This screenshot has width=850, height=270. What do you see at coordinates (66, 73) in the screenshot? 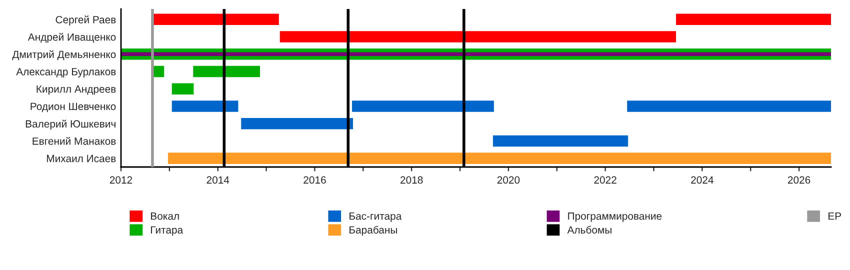
I see `y-tick-label: Александр Бурлаков` at bounding box center [66, 73].